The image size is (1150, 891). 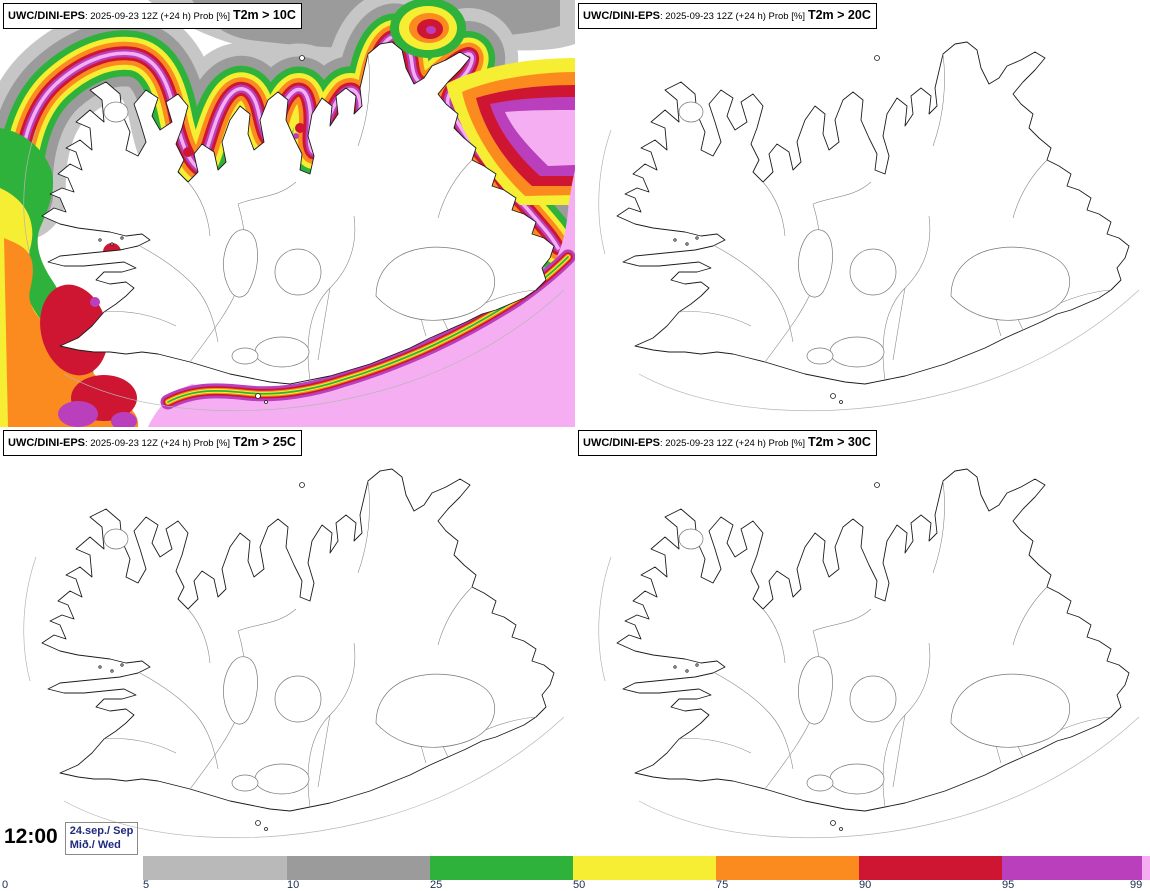 I want to click on valid-time-block: 12:00 24.sep./ Sep Mið./ Wed, so click(x=71, y=838).